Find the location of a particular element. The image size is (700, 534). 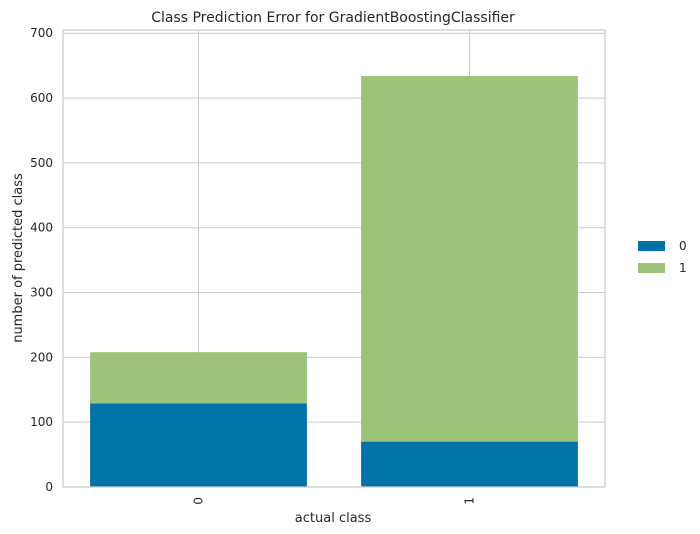

y-tick-label: 400 is located at coordinates (41, 228).